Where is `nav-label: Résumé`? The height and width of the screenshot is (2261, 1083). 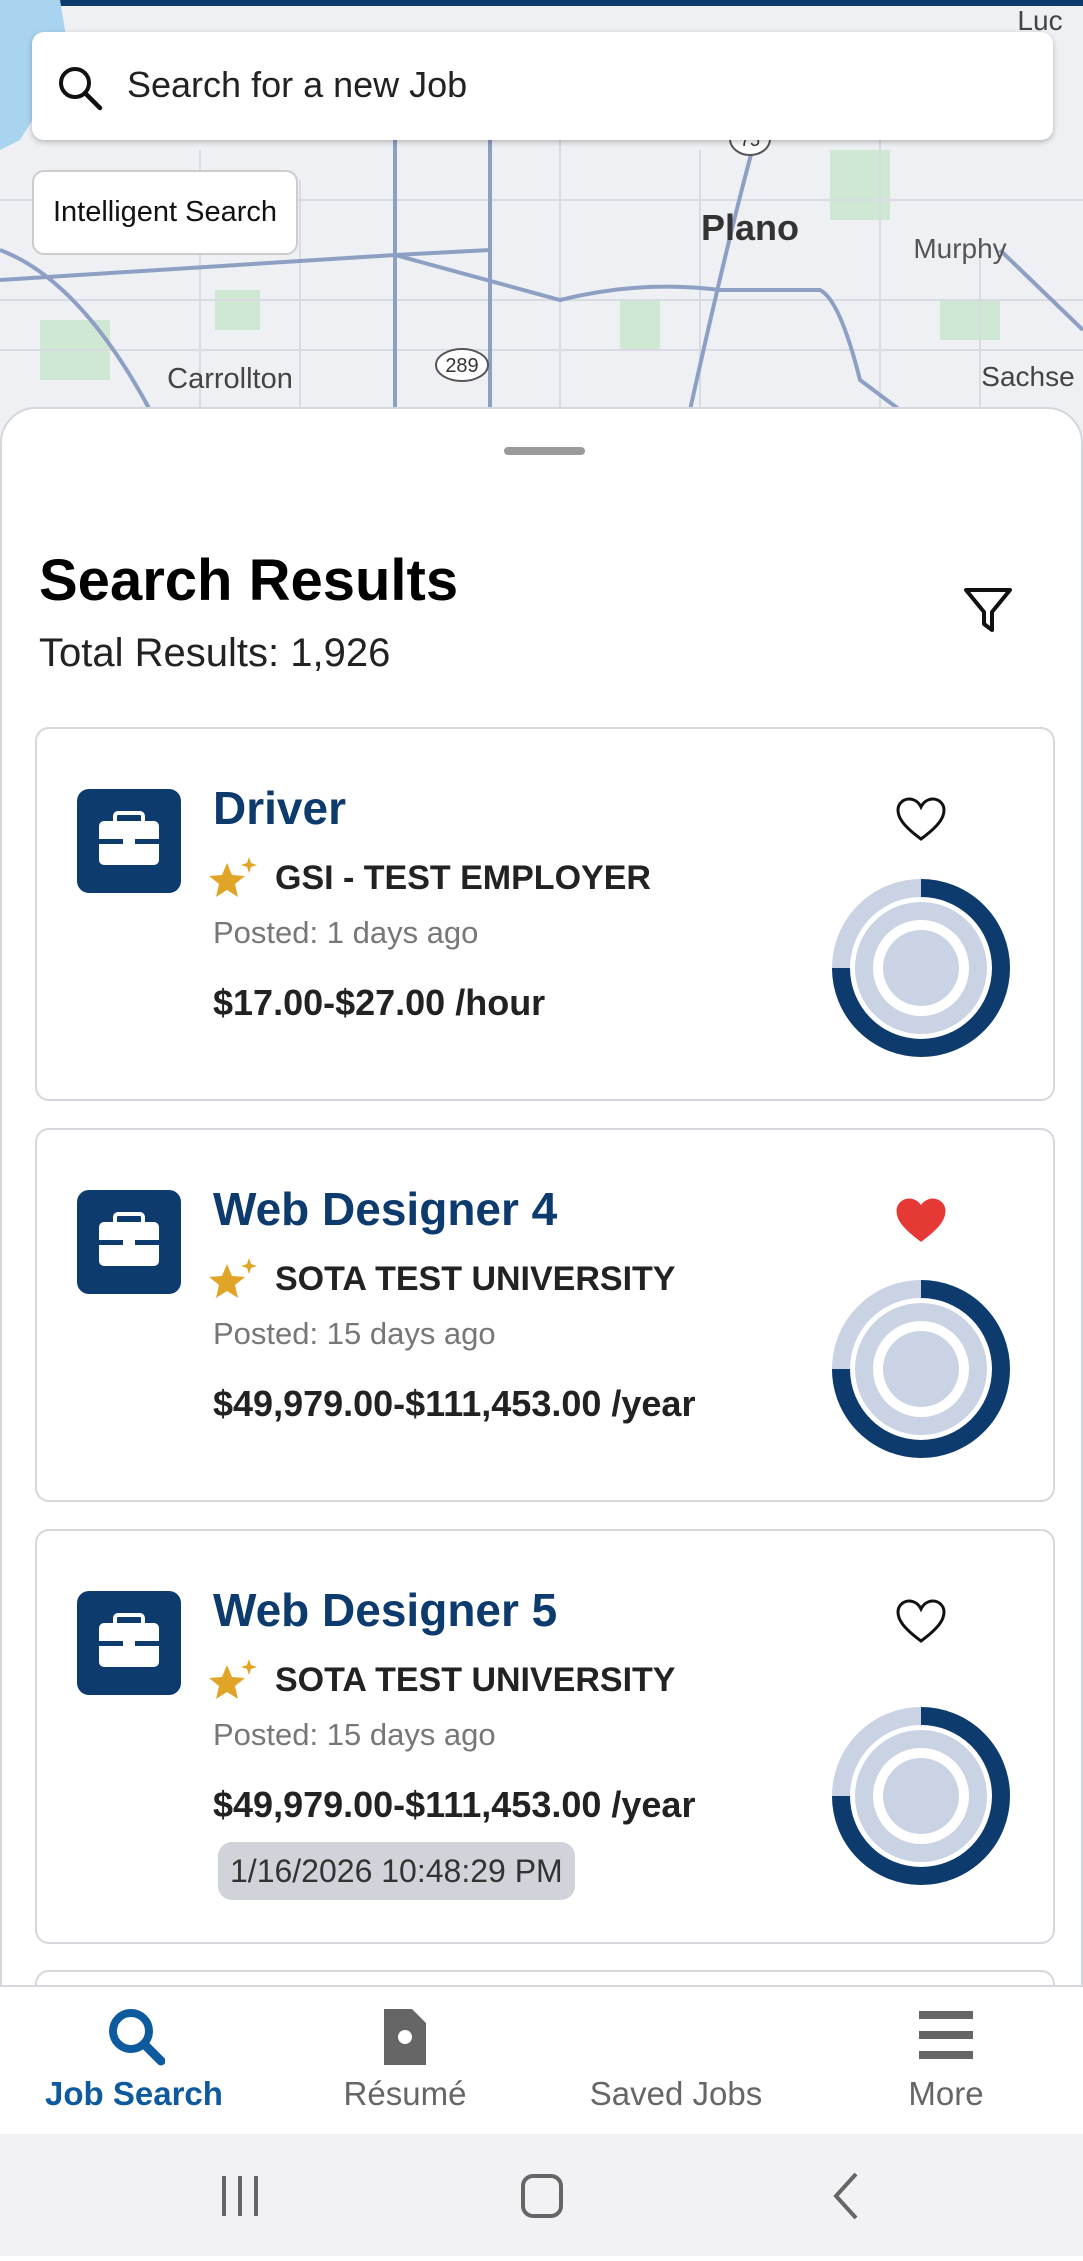
nav-label: Résumé is located at coordinates (405, 2093).